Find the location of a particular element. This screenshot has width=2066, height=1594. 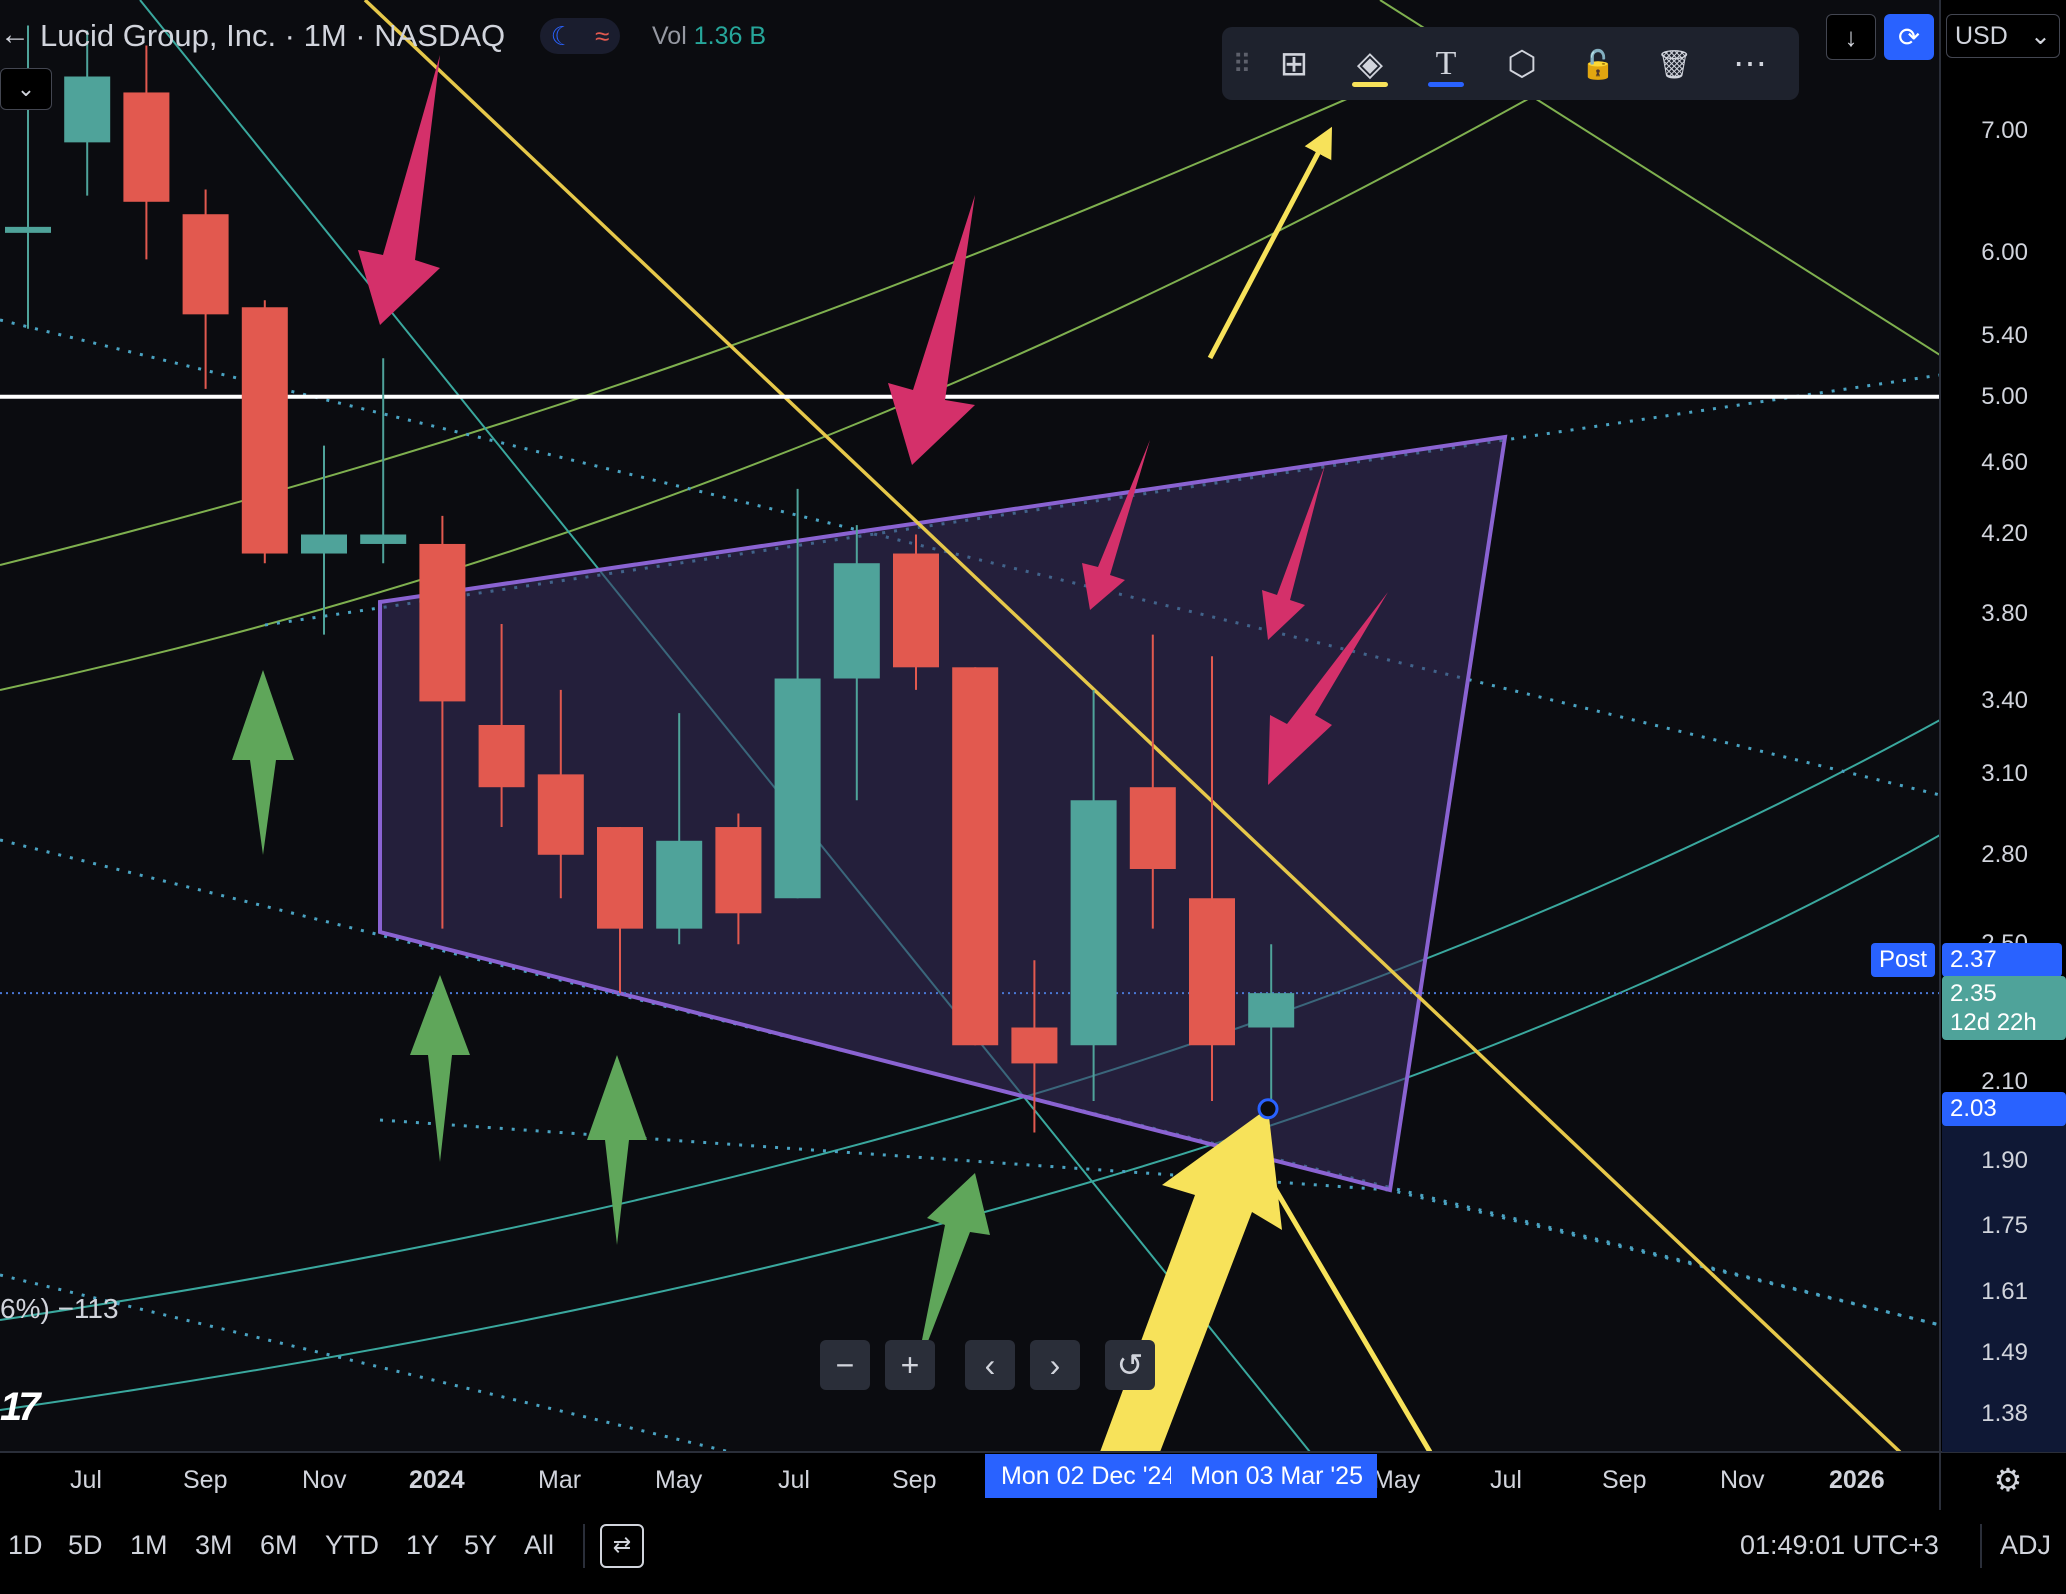

market-status: ☾ ≈ is located at coordinates (580, 36).